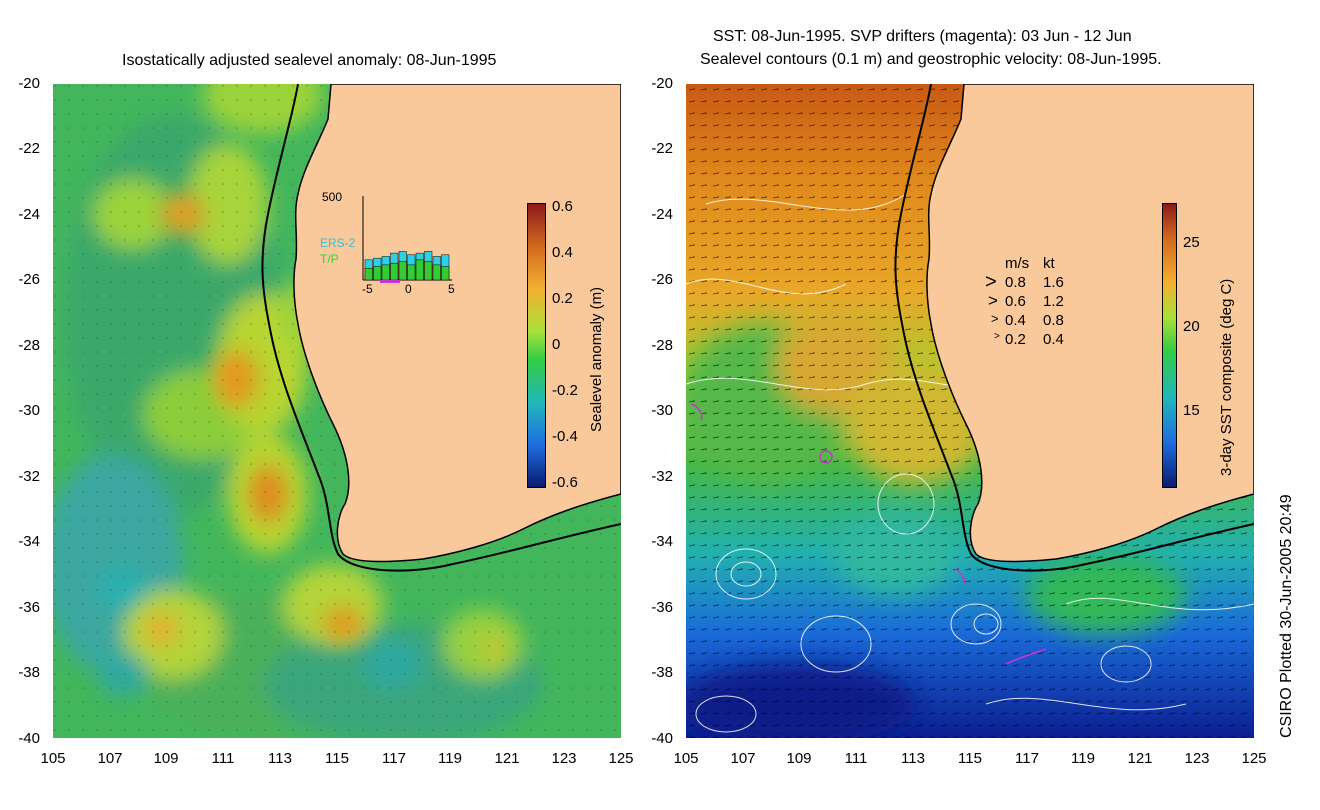  Describe the element at coordinates (1140, 758) in the screenshot. I see `right-xtick: 121` at that location.